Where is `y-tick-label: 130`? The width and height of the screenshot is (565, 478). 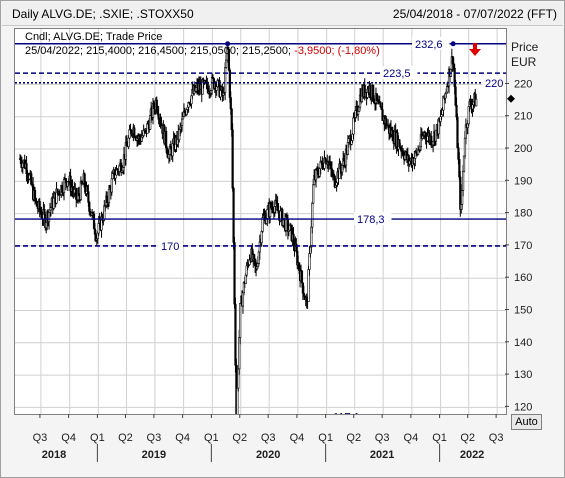 y-tick-label: 130 is located at coordinates (523, 375).